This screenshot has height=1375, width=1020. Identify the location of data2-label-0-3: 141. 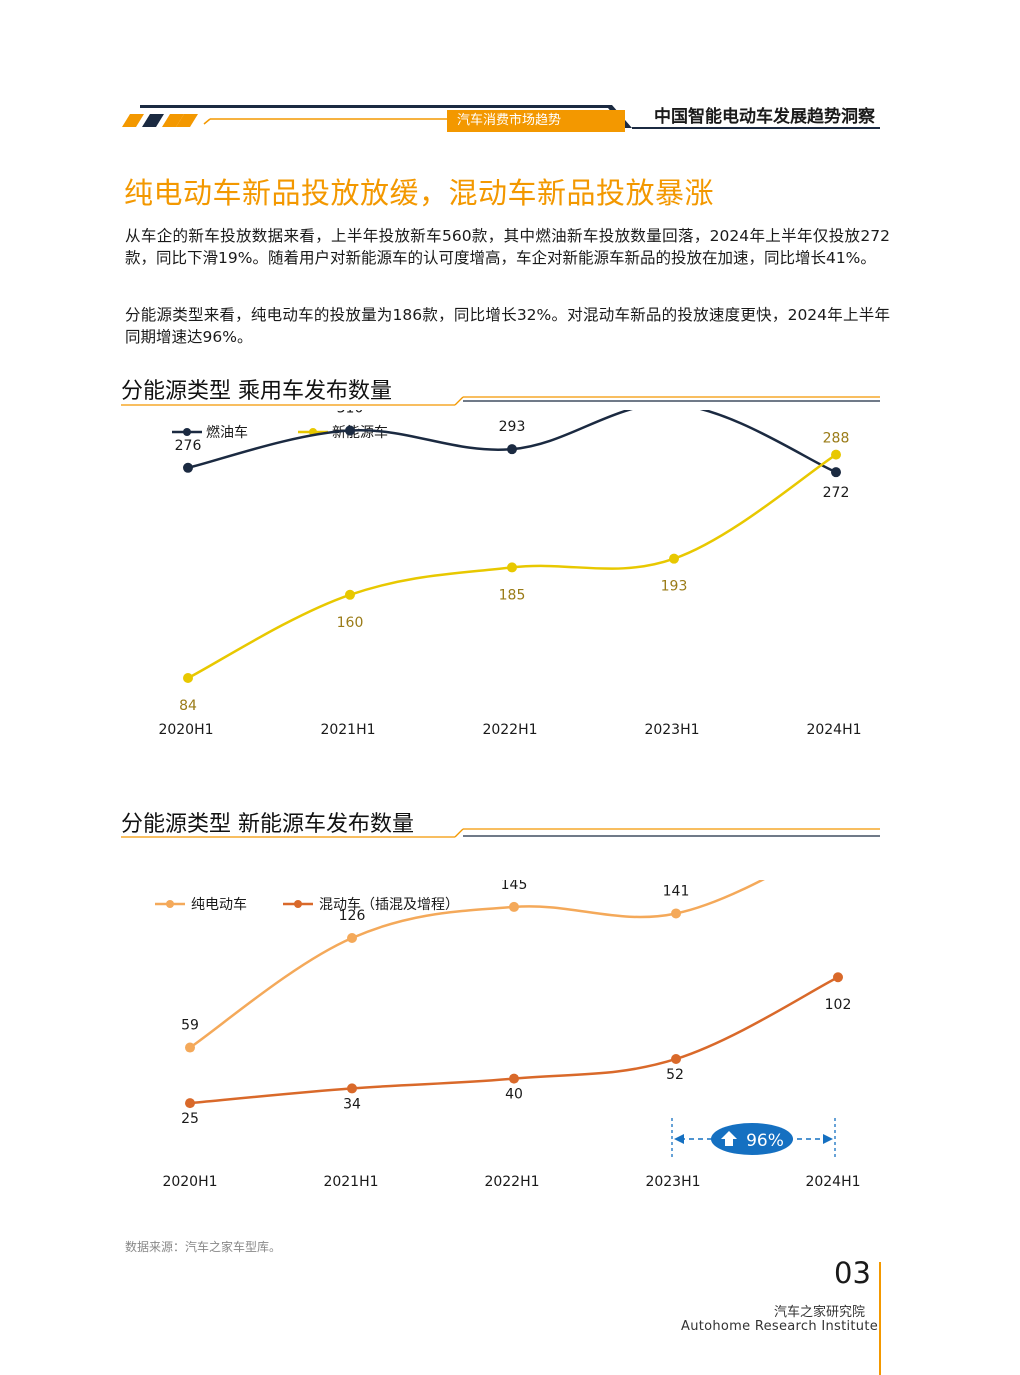
(676, 891).